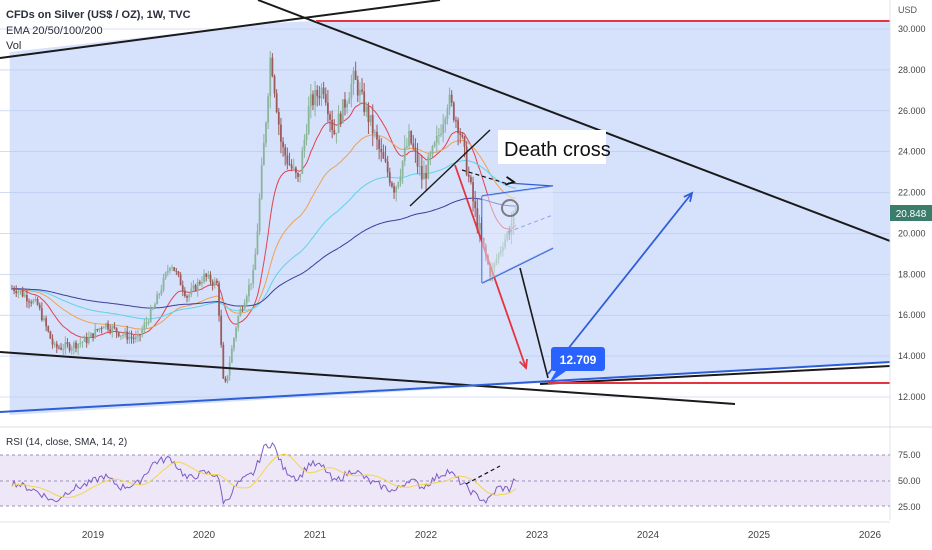 This screenshot has height=550, width=932. I want to click on death-cross-annotation: Death cross, so click(554, 147).